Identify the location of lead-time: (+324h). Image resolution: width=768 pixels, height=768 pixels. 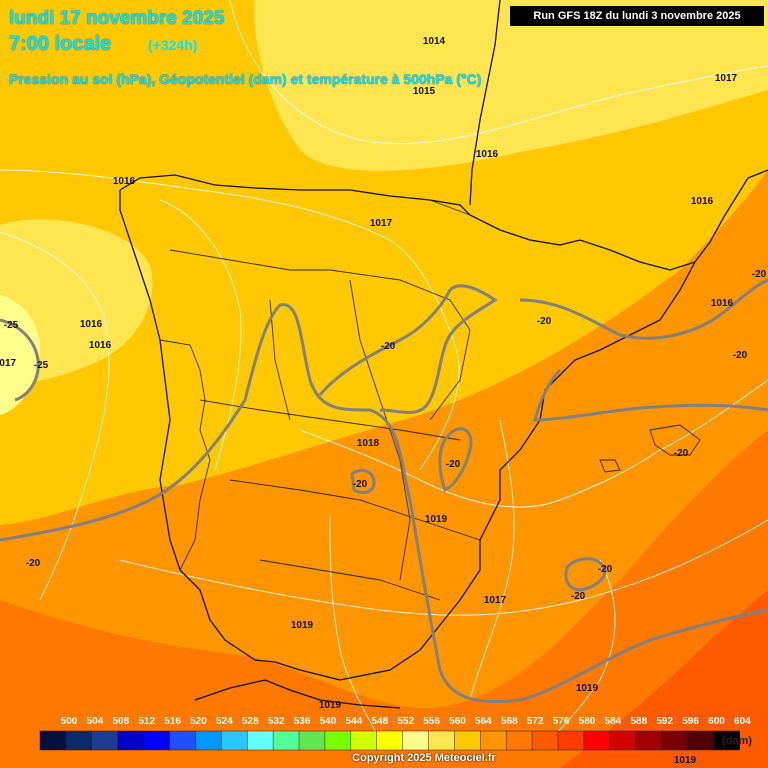
(173, 45).